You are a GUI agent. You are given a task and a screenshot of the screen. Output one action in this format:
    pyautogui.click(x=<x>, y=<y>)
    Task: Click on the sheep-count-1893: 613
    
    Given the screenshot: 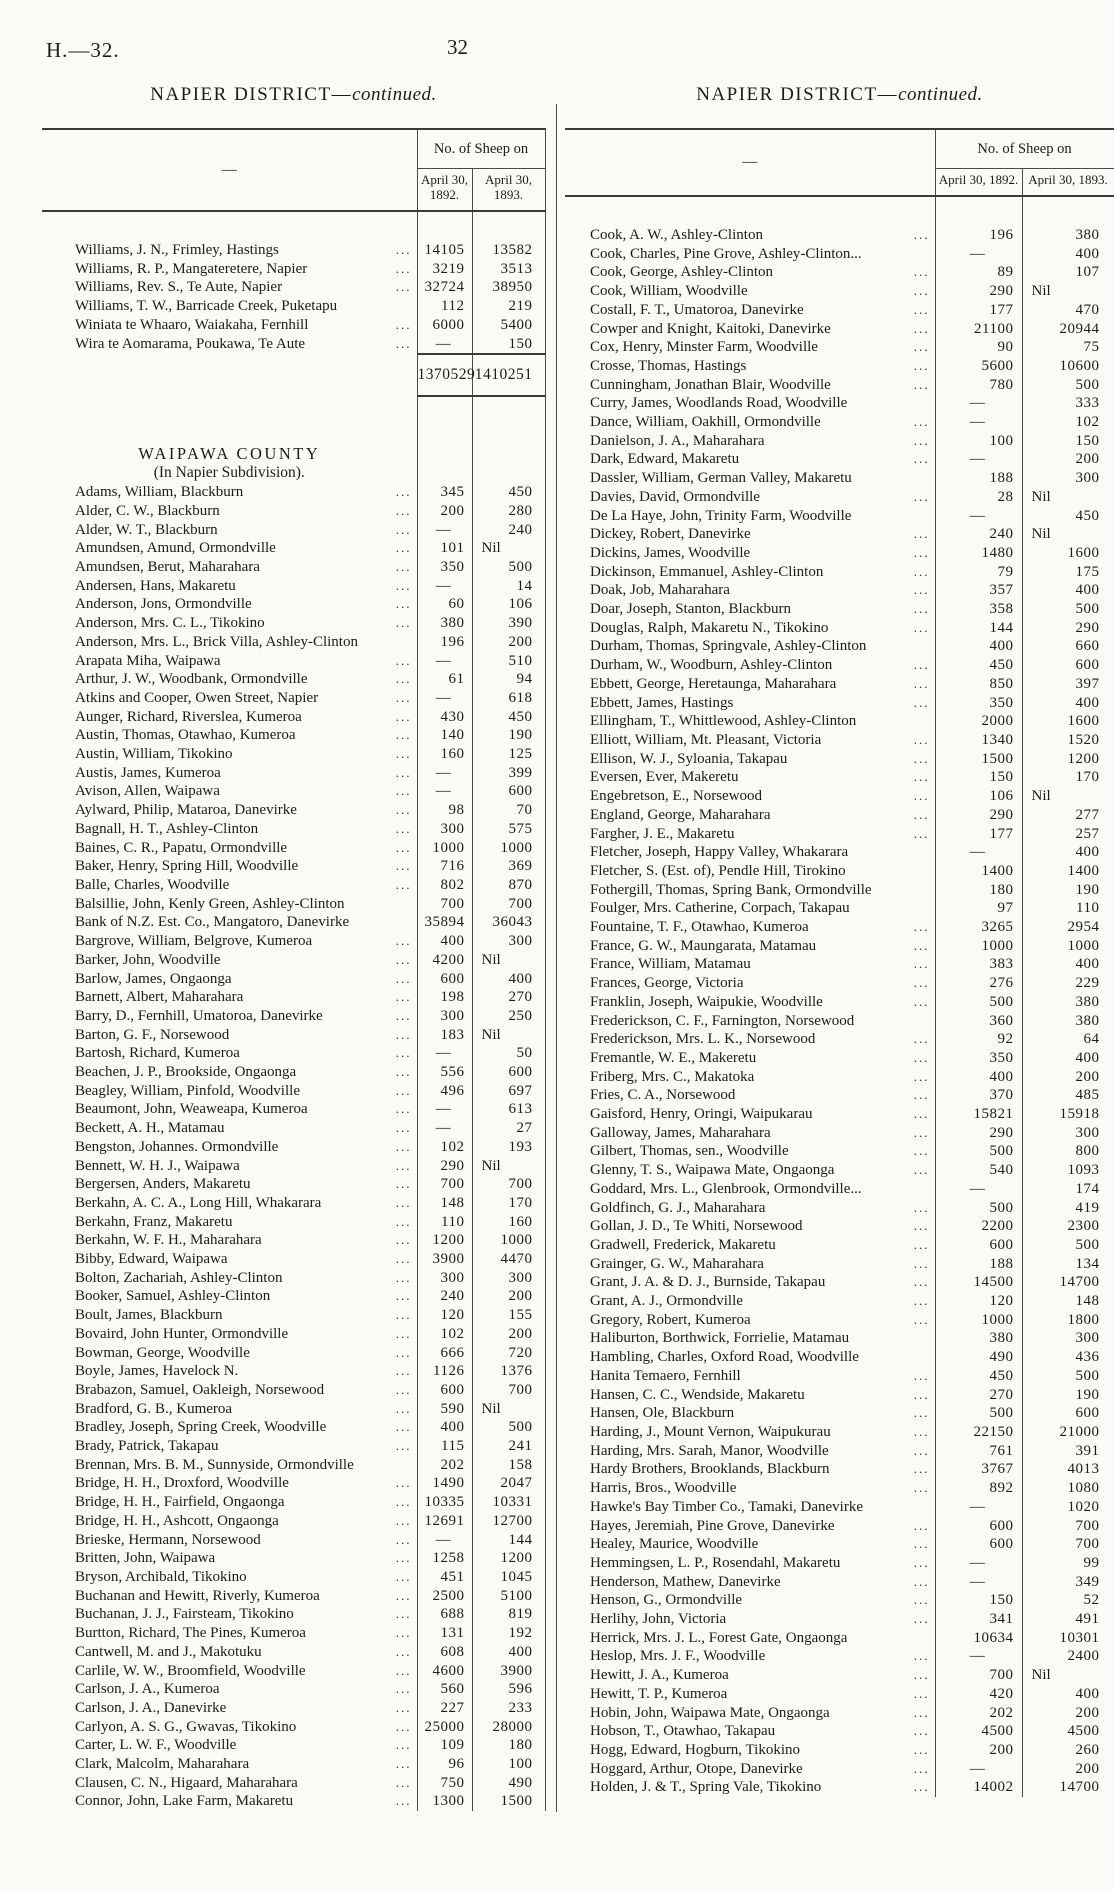 What is the action you would take?
    pyautogui.click(x=509, y=1110)
    